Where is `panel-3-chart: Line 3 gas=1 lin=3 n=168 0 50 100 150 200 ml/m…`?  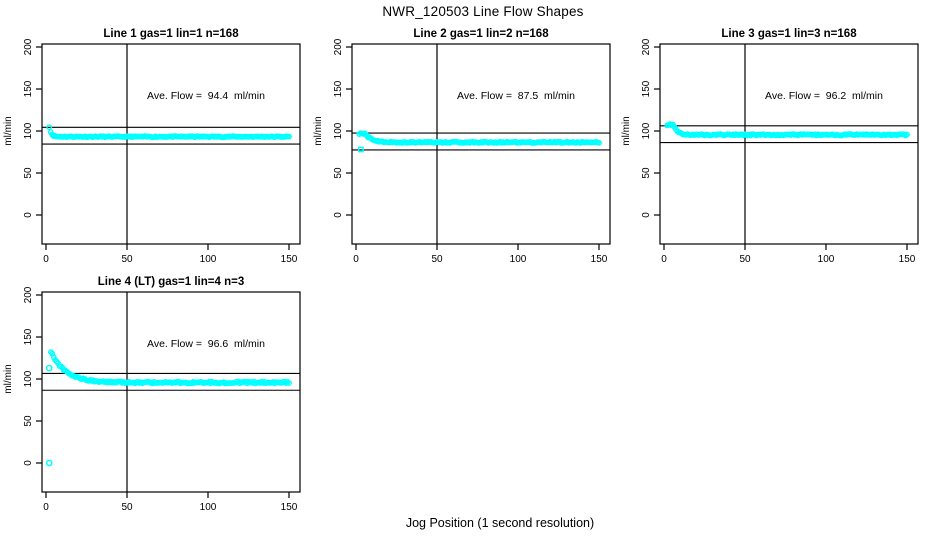
panel-3-chart: Line 3 gas=1 lin=3 n=168 0 50 100 150 200 ml/m… is located at coordinates (770, 146).